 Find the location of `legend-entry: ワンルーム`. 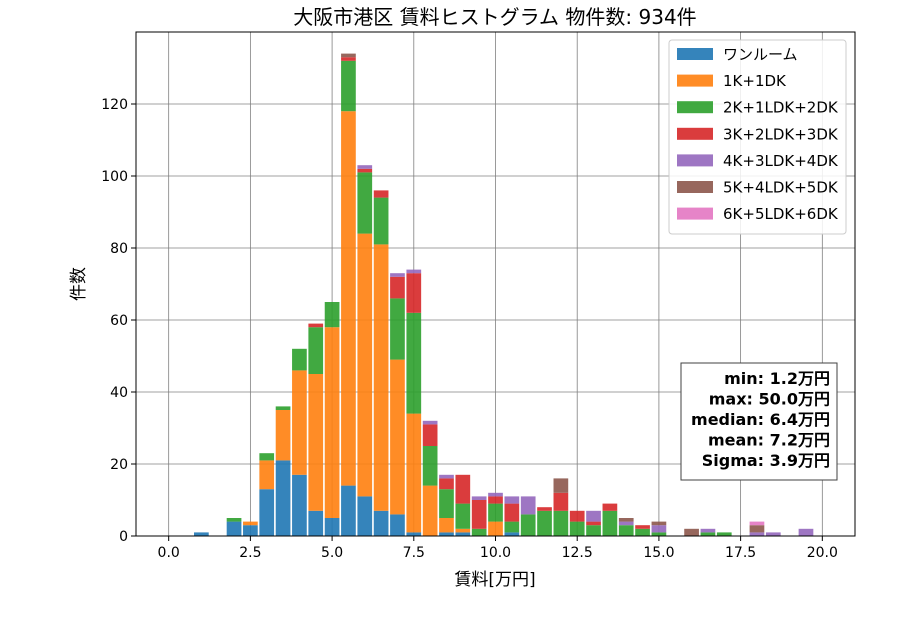

legend-entry: ワンルーム is located at coordinates (760, 55).